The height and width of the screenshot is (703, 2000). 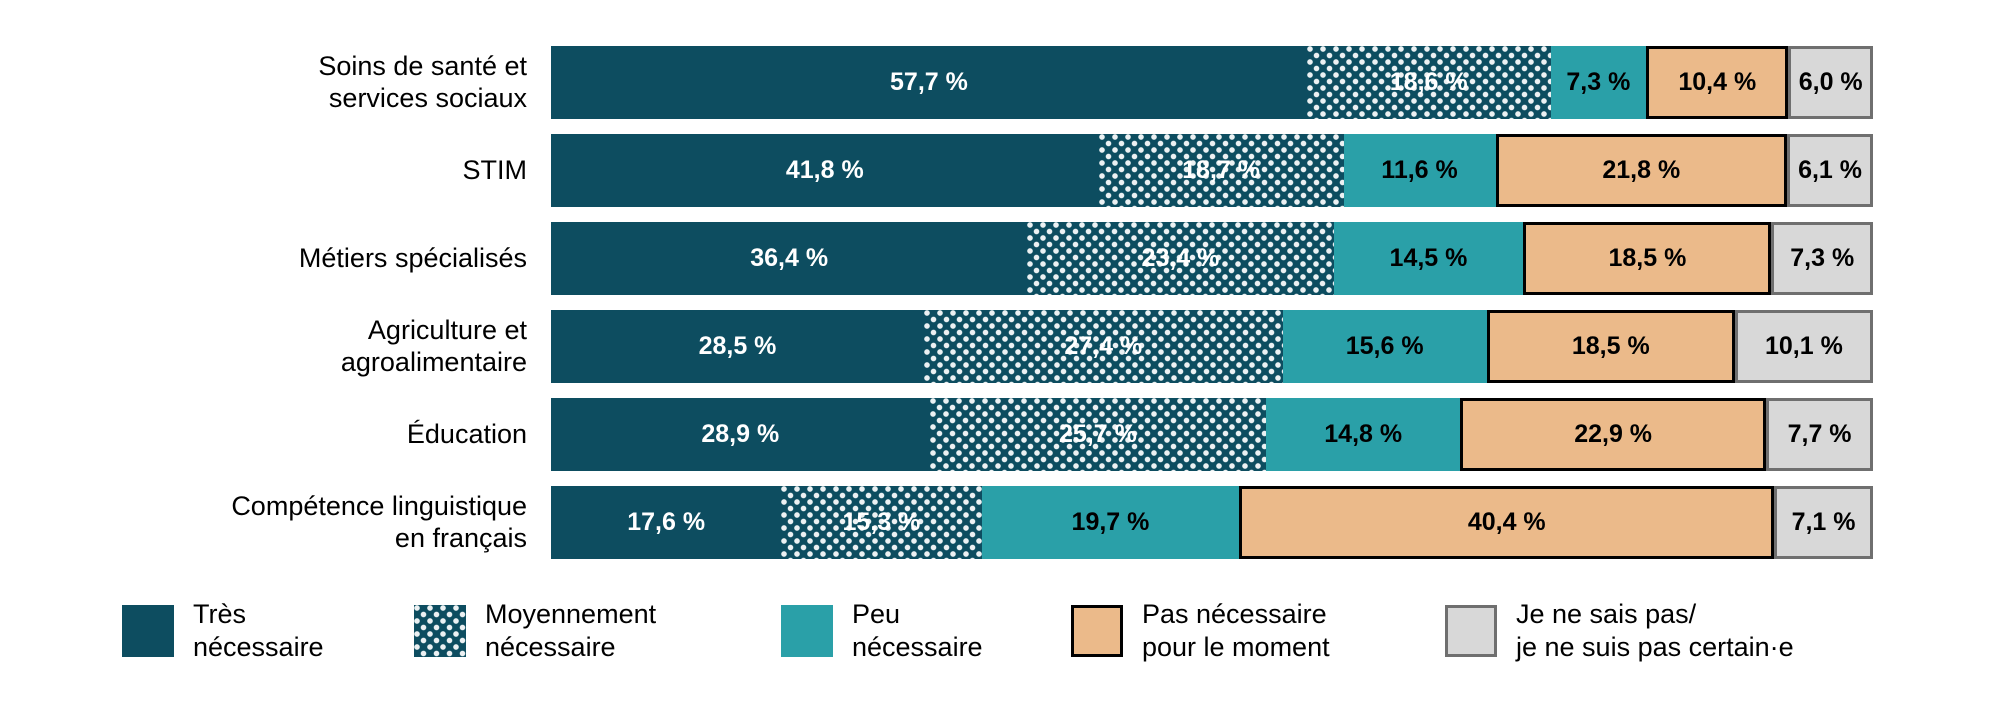 I want to click on bar-segment-peu-necessaire: 7,3 %, so click(x=1598, y=82).